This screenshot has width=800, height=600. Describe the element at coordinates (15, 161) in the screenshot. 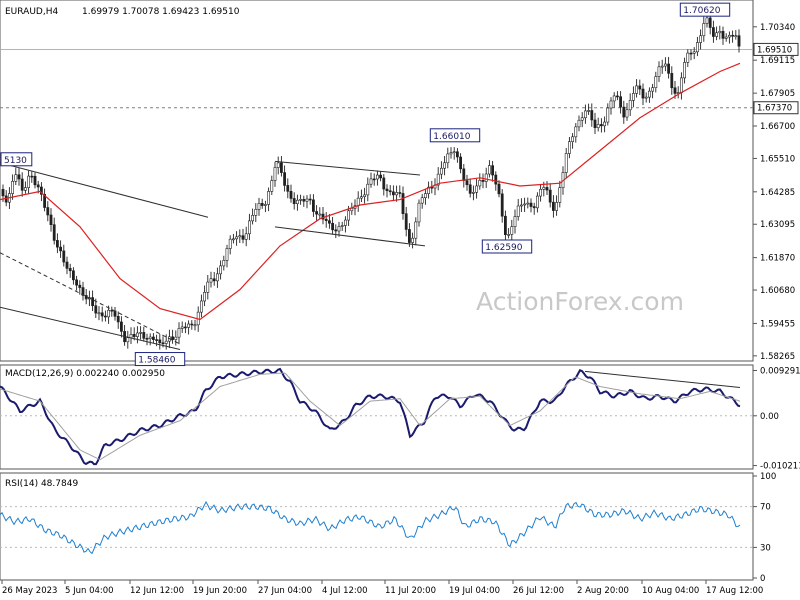

I see `price-annotation: 5130` at that location.